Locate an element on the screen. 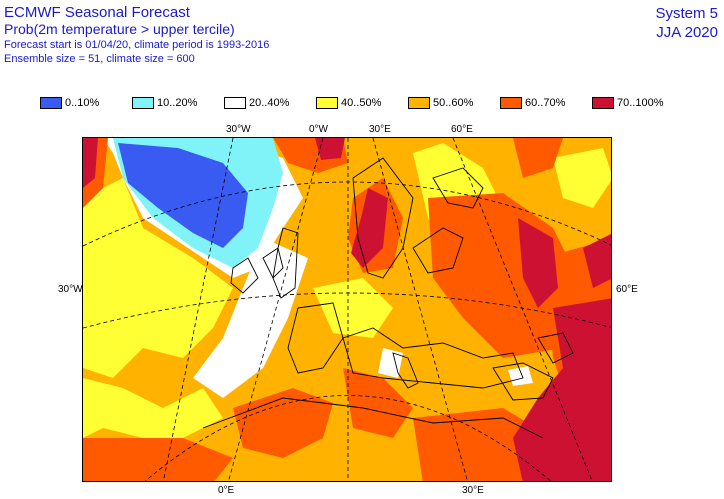 Image resolution: width=724 pixels, height=499 pixels. legend-label: 0..10% is located at coordinates (82, 103).